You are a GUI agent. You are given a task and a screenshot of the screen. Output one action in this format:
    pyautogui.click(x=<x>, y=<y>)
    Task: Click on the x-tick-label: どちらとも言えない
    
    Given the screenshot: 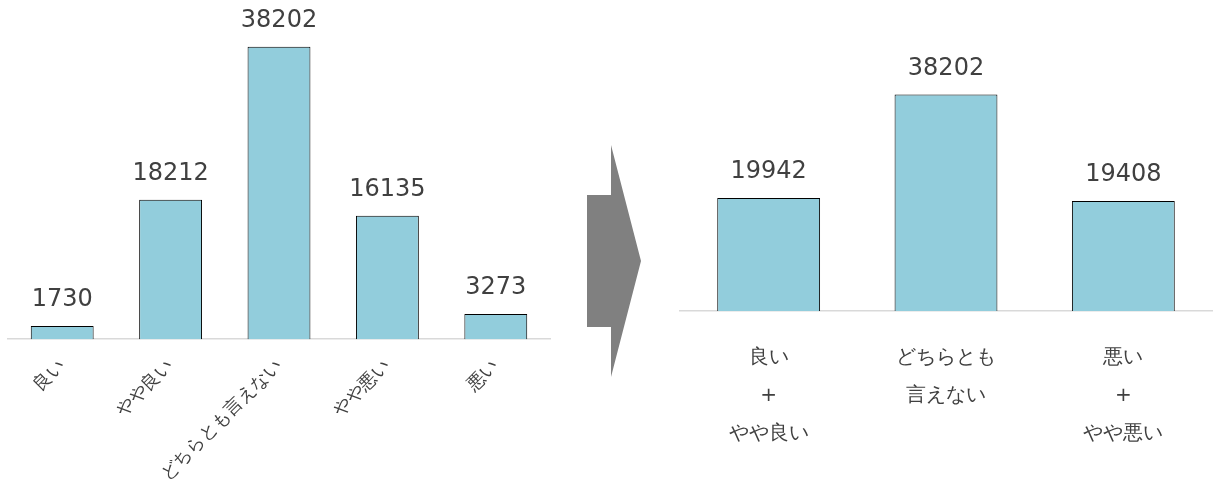 What is the action you would take?
    pyautogui.click(x=946, y=375)
    